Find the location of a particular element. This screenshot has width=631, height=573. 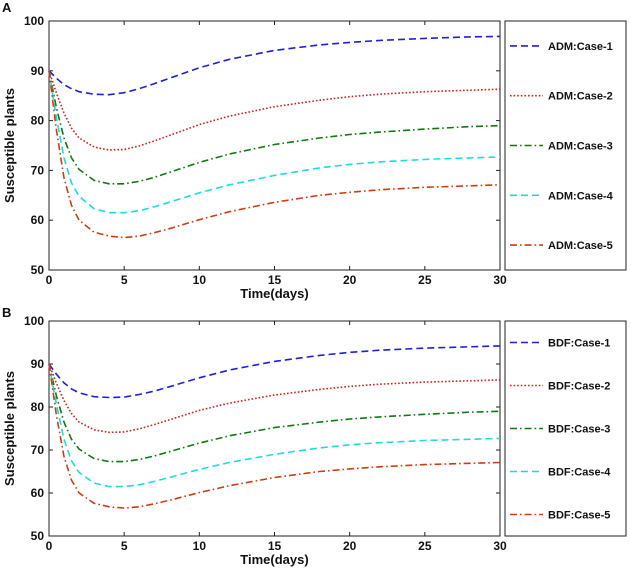

legend-label-case-3: ADM:Case-3 is located at coordinates (580, 147).